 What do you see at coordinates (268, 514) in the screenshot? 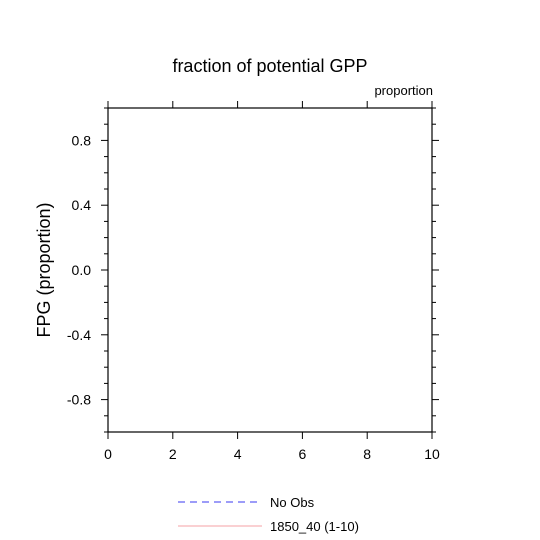
I see `legend: No Obs 1850_40 (1-10)` at bounding box center [268, 514].